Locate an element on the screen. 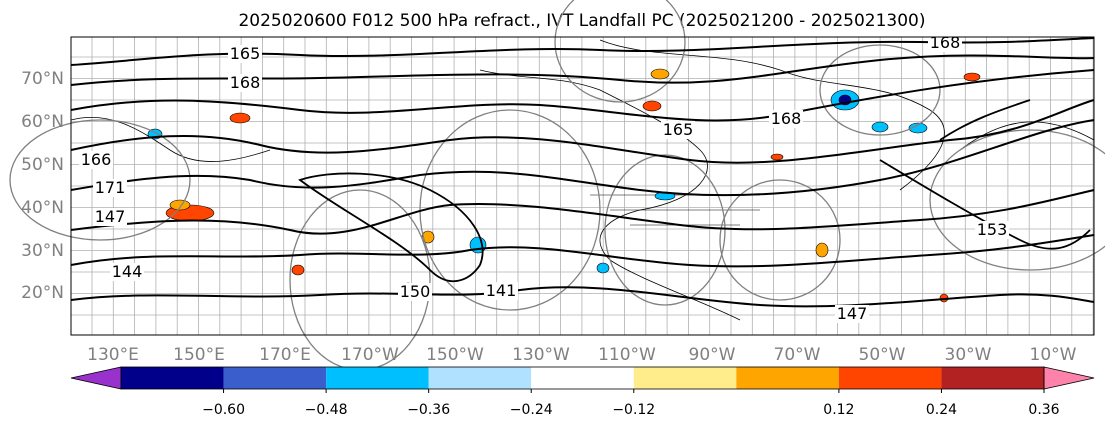  longitude-label: 130°W is located at coordinates (541, 355).